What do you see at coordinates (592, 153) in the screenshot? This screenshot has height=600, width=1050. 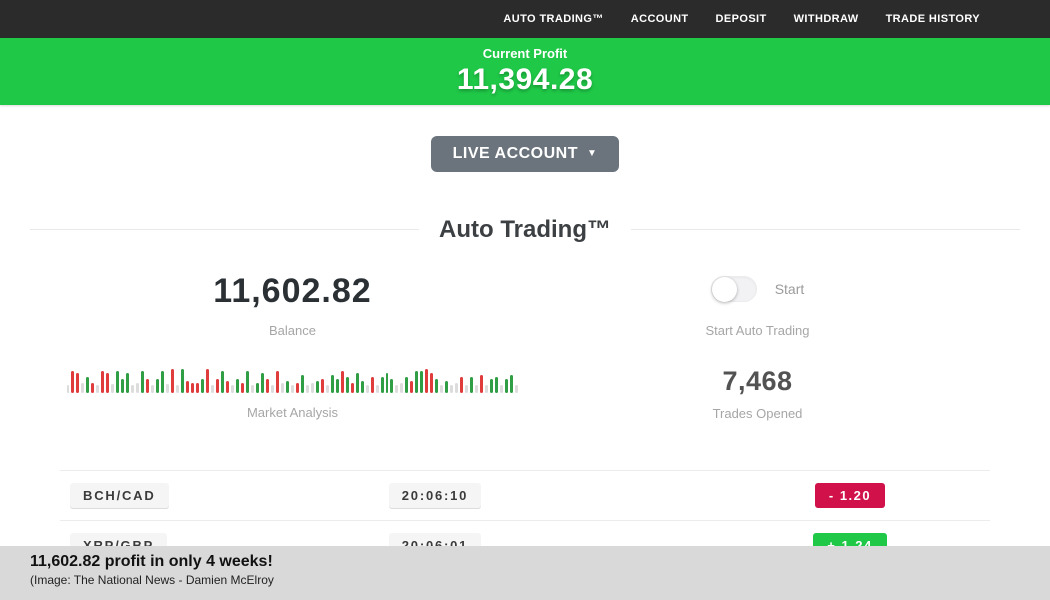 I see `chevron-down-icon: ▼` at bounding box center [592, 153].